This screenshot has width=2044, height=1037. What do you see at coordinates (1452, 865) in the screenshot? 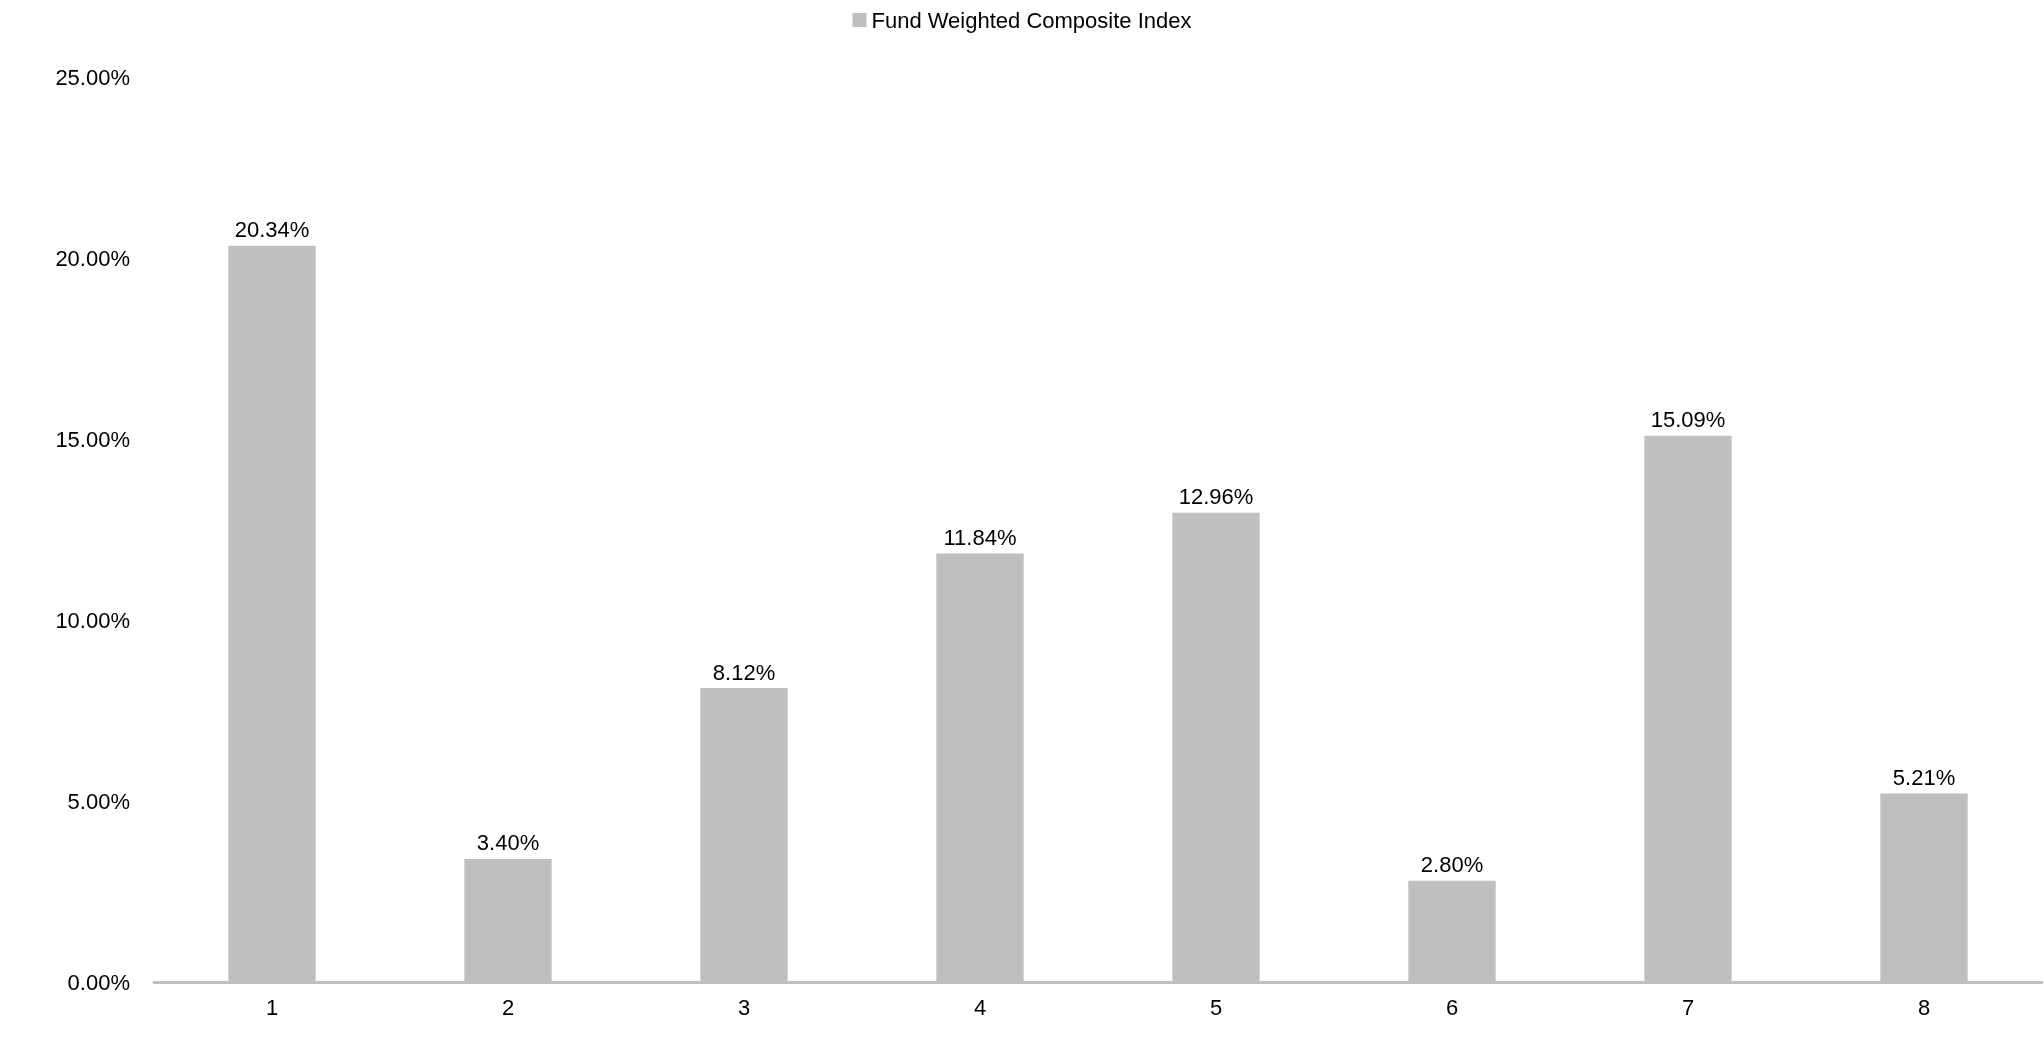
I see `data-label: 2.80%` at bounding box center [1452, 865].